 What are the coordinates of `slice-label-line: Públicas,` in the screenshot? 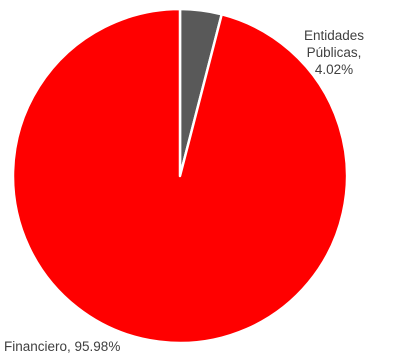 It's located at (334, 52).